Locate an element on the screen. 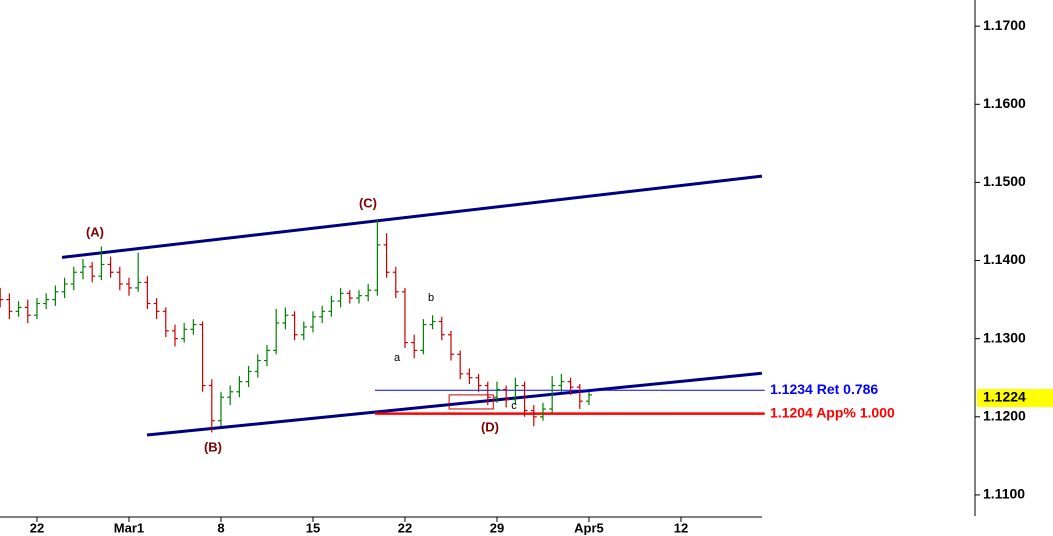 This screenshot has width=1053, height=536. last-price-box is located at coordinates (1015, 398).